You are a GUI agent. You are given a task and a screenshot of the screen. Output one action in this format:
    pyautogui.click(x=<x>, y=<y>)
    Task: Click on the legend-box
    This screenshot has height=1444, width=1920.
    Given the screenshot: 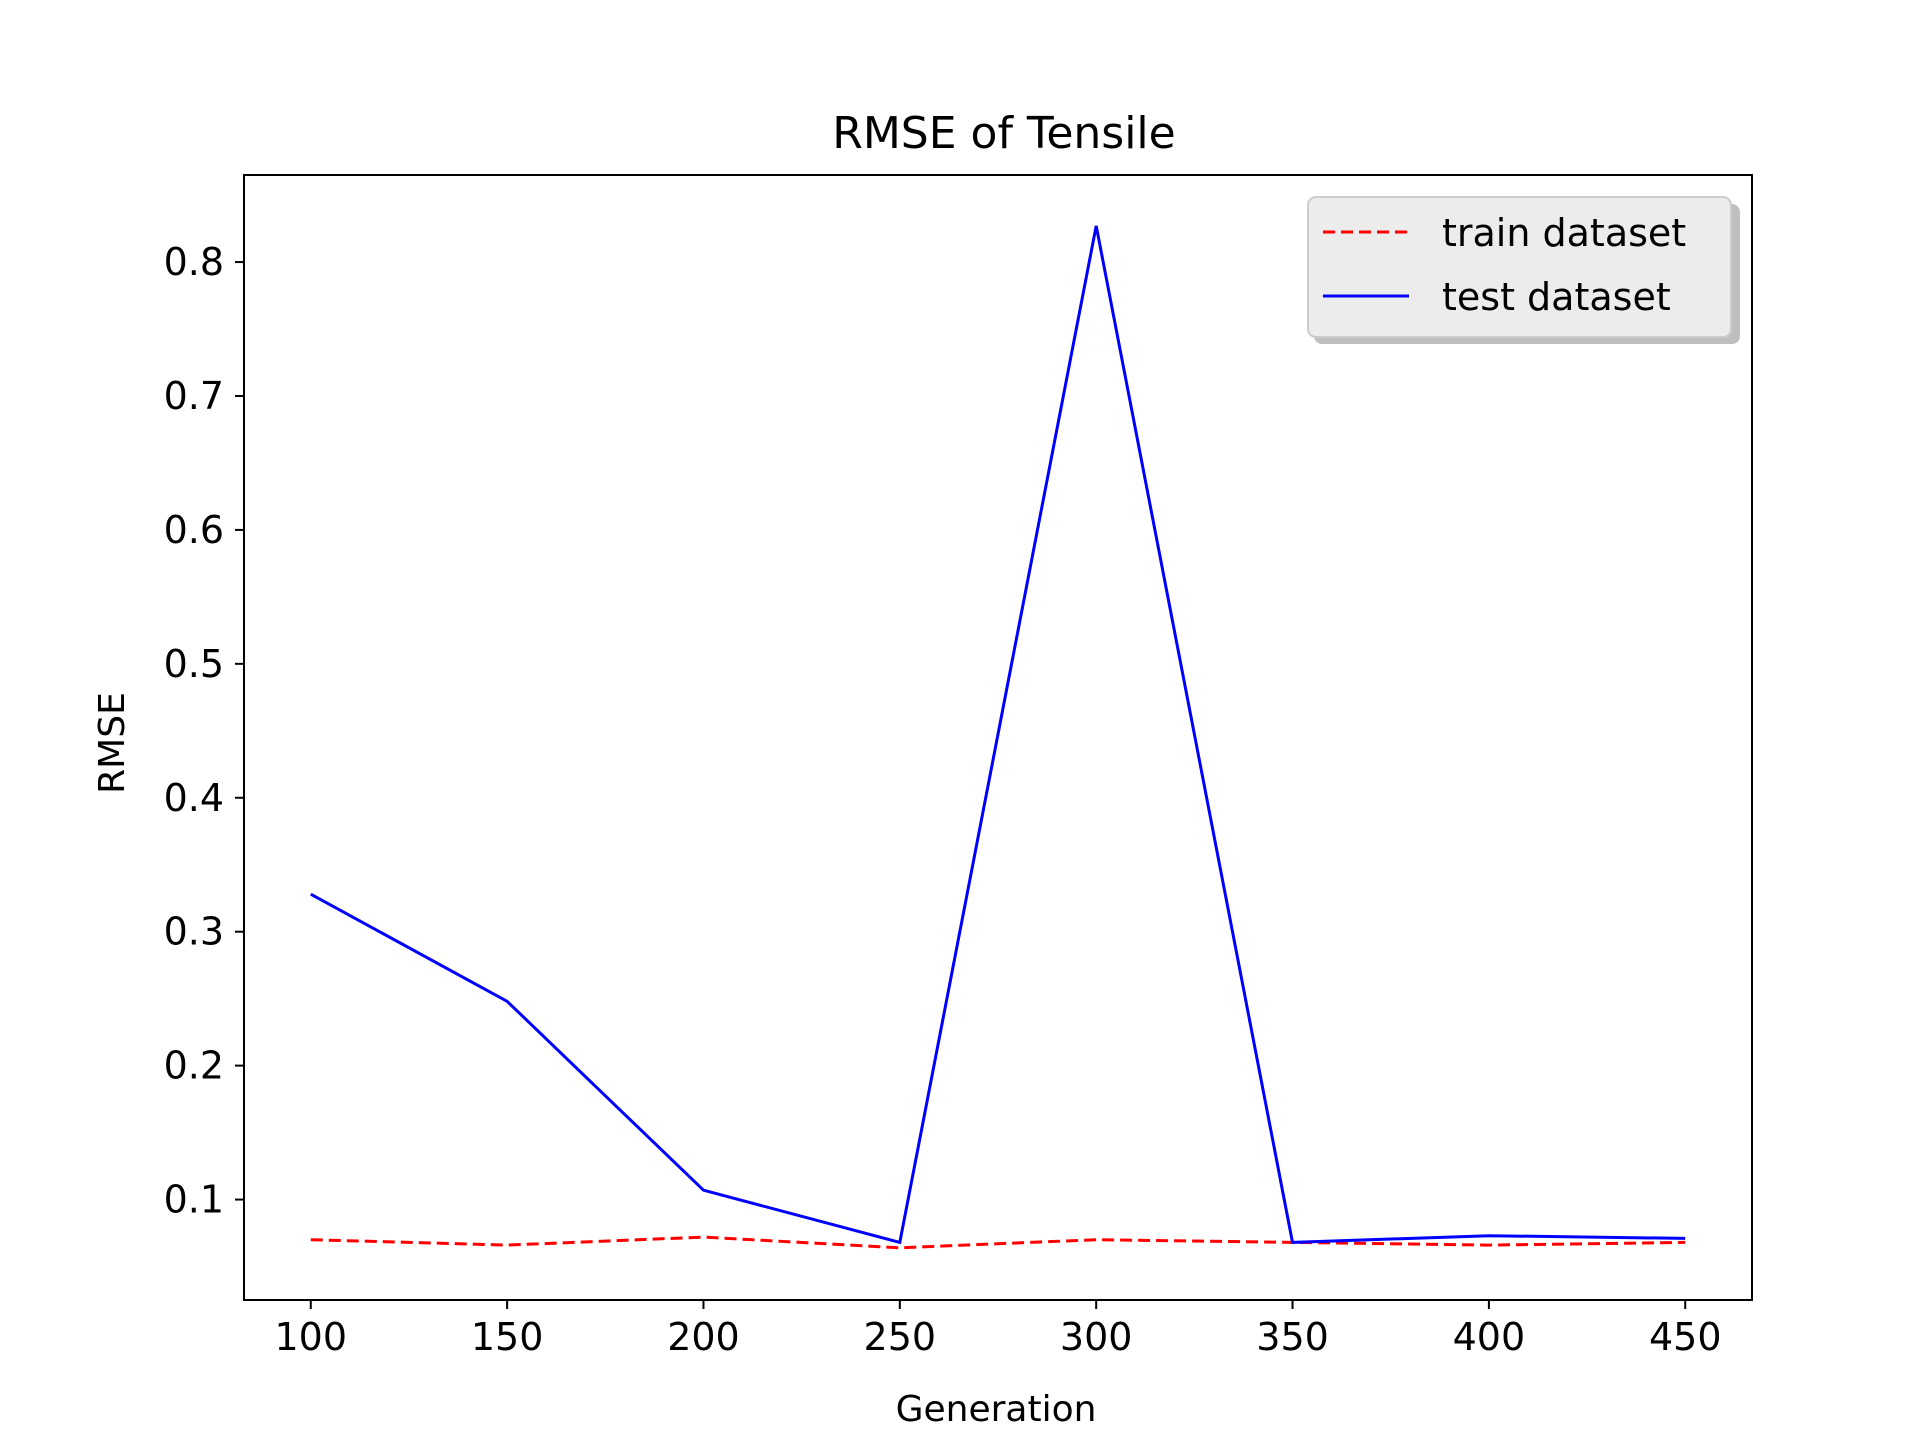 What is the action you would take?
    pyautogui.click(x=1519, y=267)
    